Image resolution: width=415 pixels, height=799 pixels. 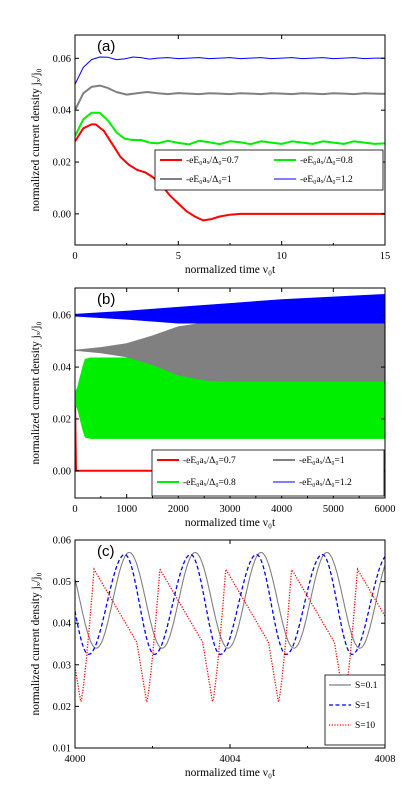 What do you see at coordinates (385, 256) in the screenshot?
I see `x-tick-label: 15` at bounding box center [385, 256].